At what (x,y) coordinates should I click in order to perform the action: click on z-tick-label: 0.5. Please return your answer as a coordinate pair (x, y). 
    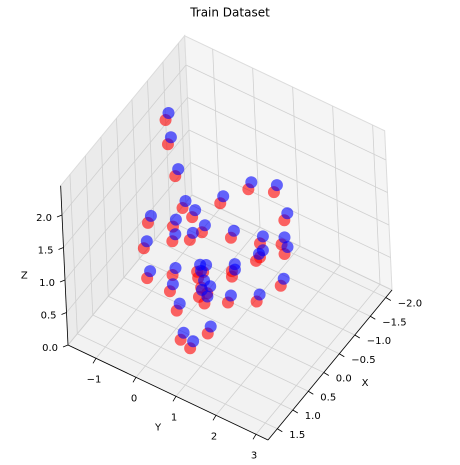
    Looking at the image, I should click on (49, 316).